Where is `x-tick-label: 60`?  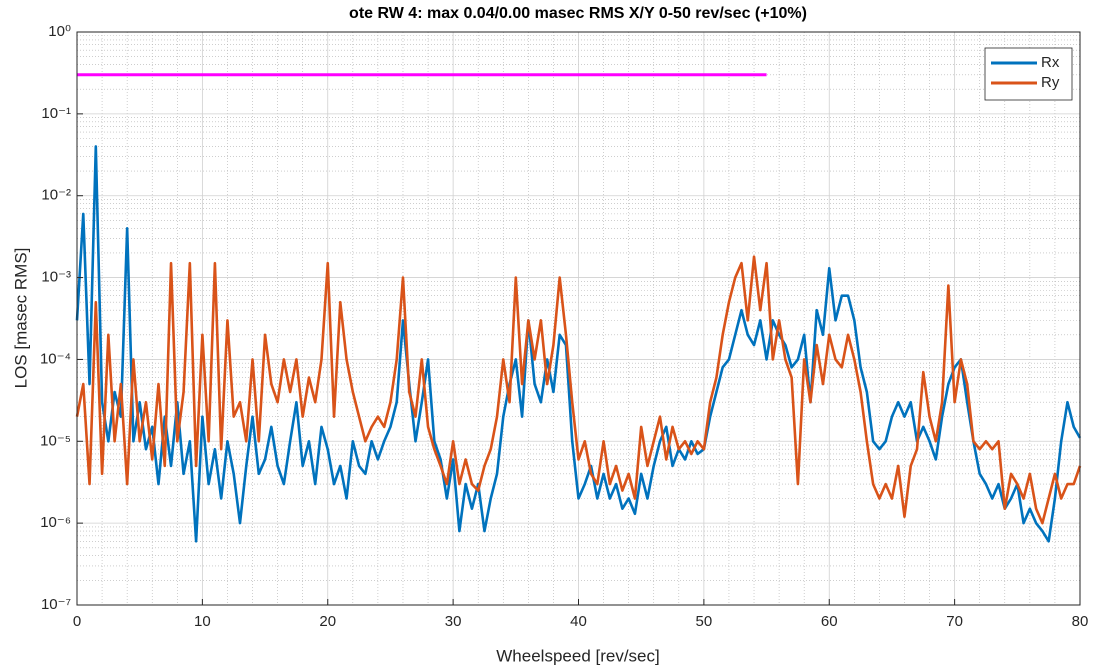
x-tick-label: 60 is located at coordinates (829, 621).